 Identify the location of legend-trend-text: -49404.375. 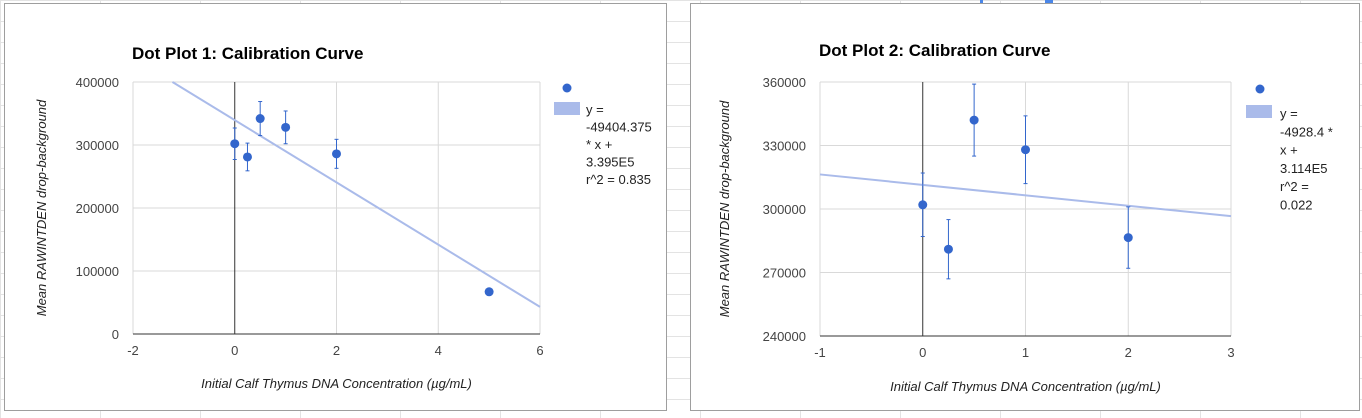
(619, 127).